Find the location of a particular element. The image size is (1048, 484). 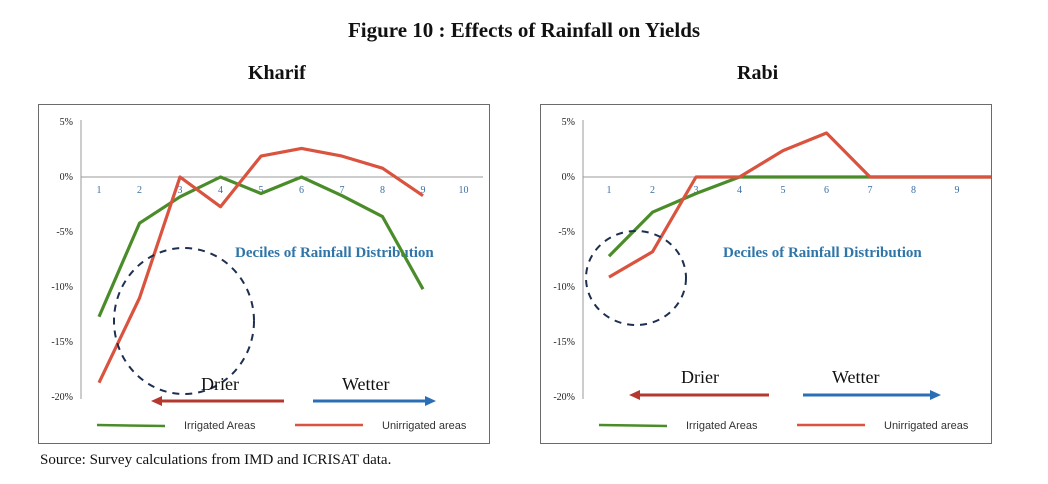

rabi-title: Rabi is located at coordinates (758, 73).